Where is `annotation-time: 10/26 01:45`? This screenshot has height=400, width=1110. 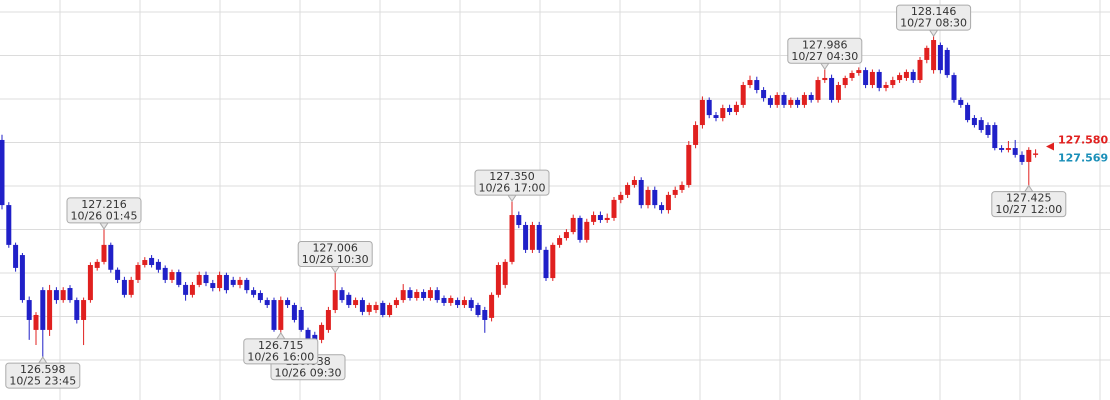
annotation-time: 10/26 01:45 is located at coordinates (104, 215).